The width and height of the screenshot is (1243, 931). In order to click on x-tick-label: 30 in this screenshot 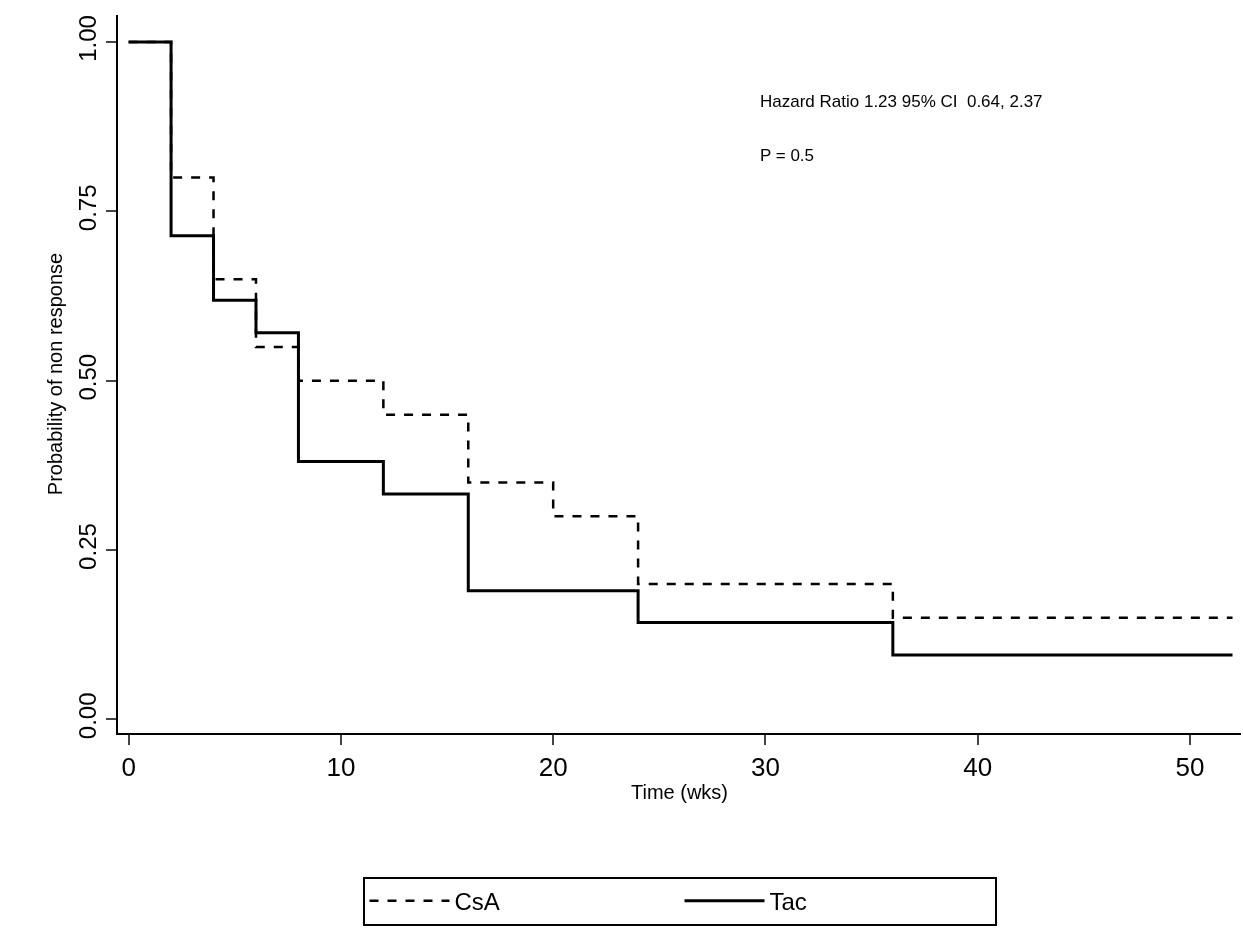, I will do `click(765, 767)`.